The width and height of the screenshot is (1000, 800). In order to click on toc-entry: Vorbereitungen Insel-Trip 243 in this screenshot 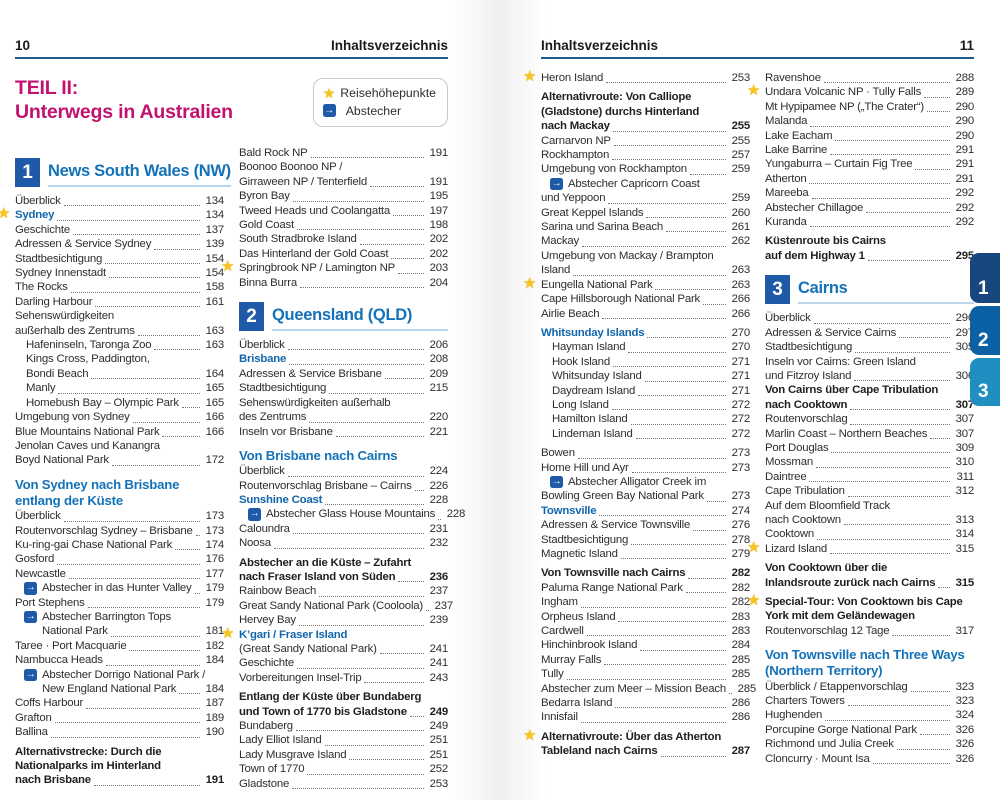, I will do `click(343, 678)`.